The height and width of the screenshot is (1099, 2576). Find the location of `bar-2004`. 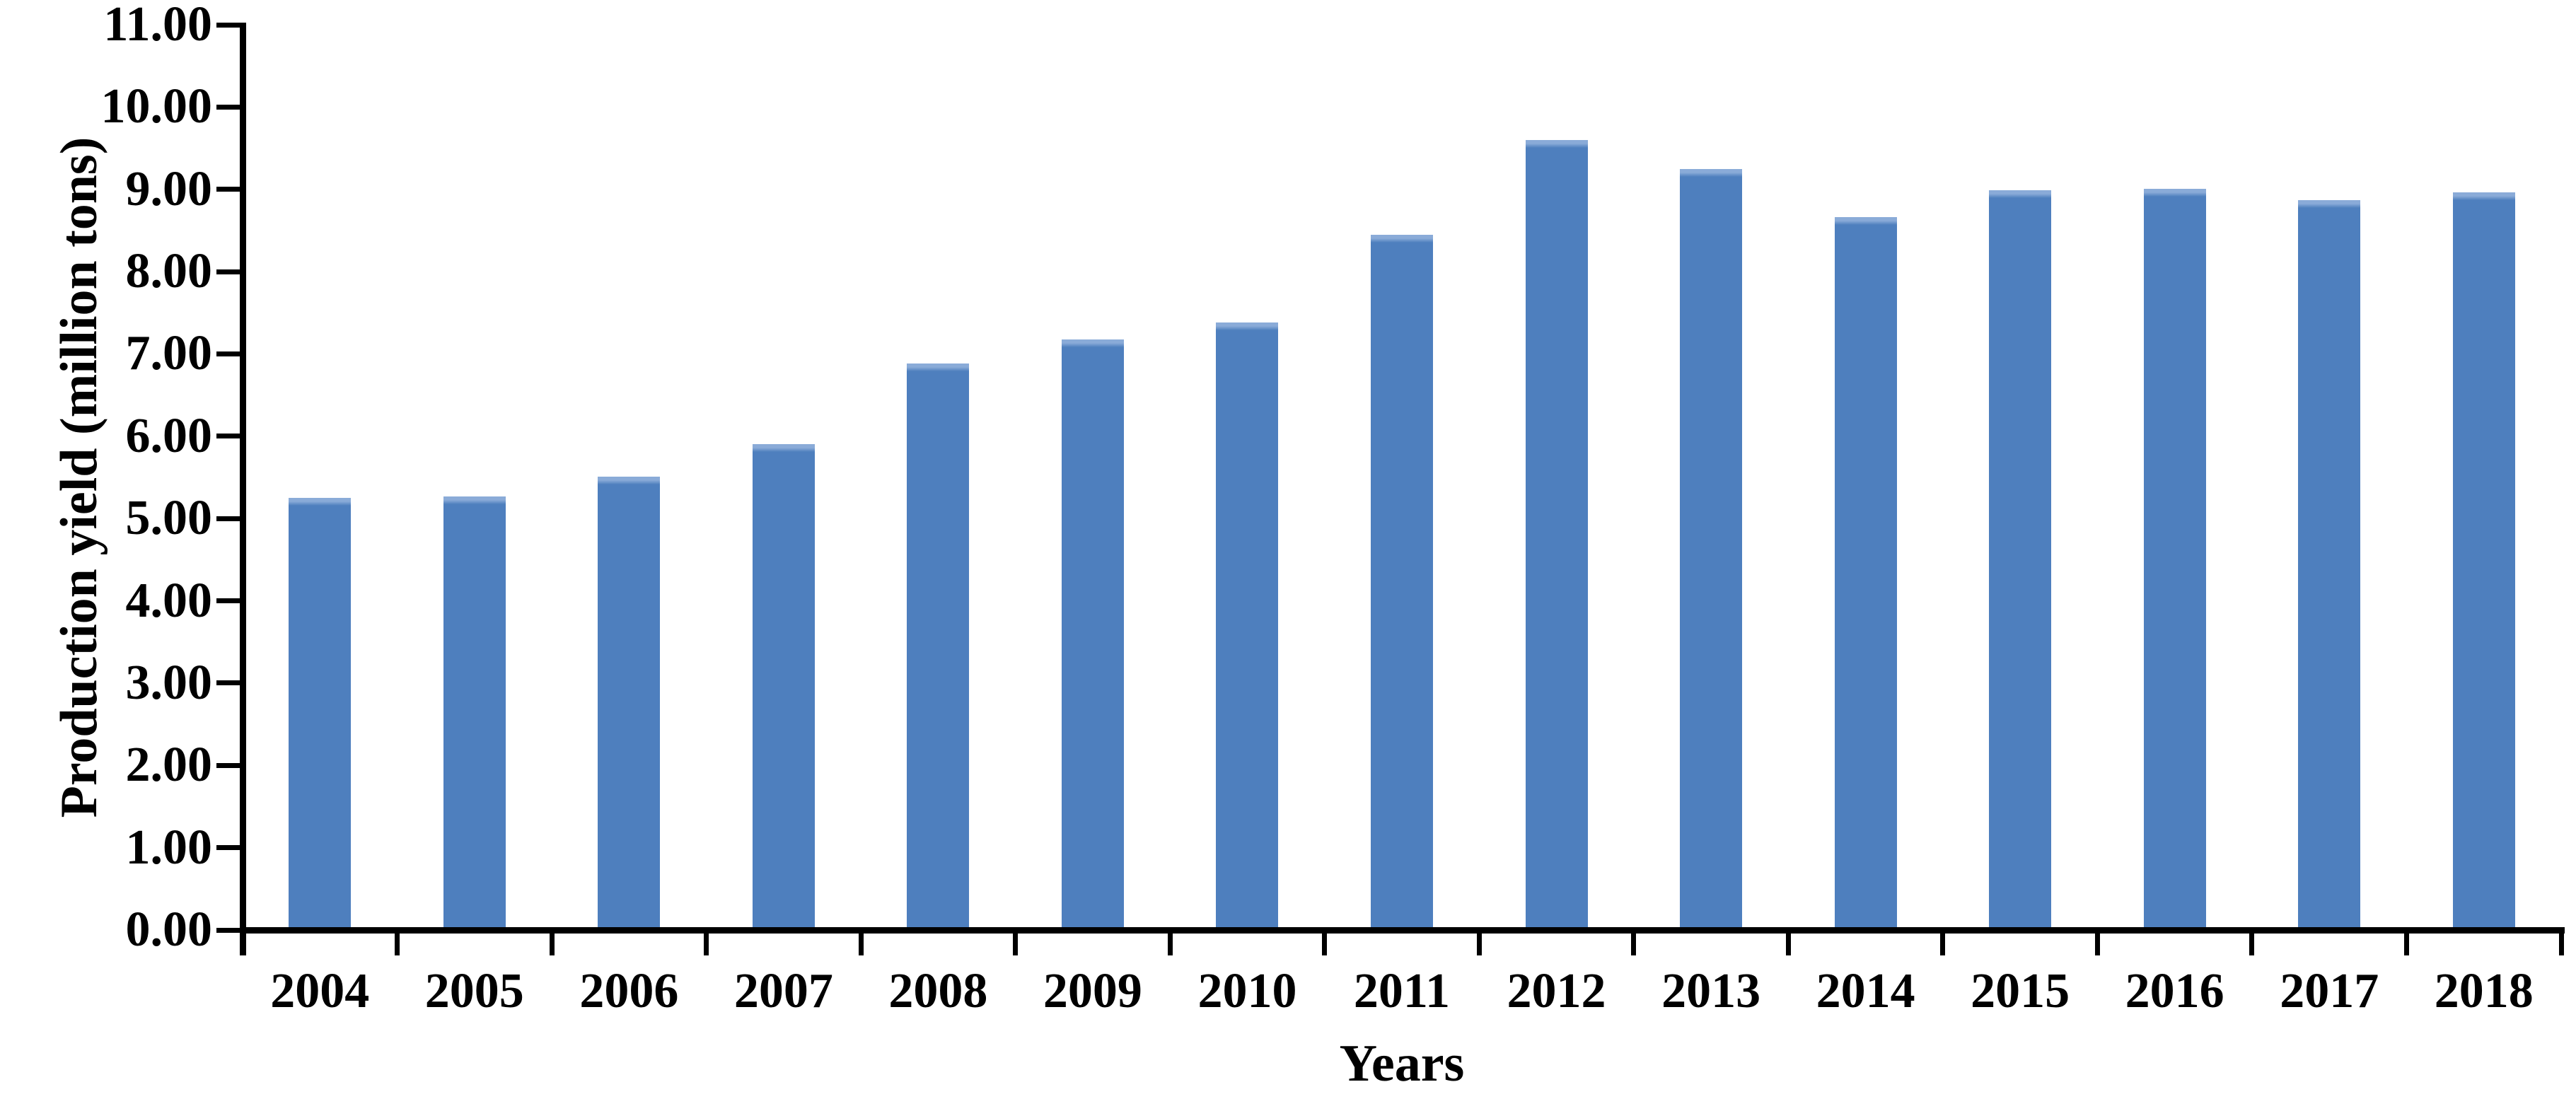

bar-2004 is located at coordinates (320, 714).